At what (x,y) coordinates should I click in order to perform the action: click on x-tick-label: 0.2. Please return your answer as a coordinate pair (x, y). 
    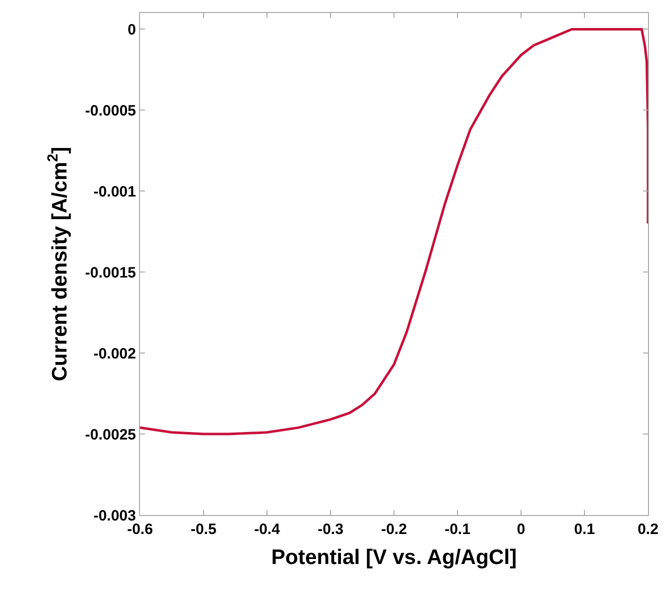
    Looking at the image, I should click on (648, 529).